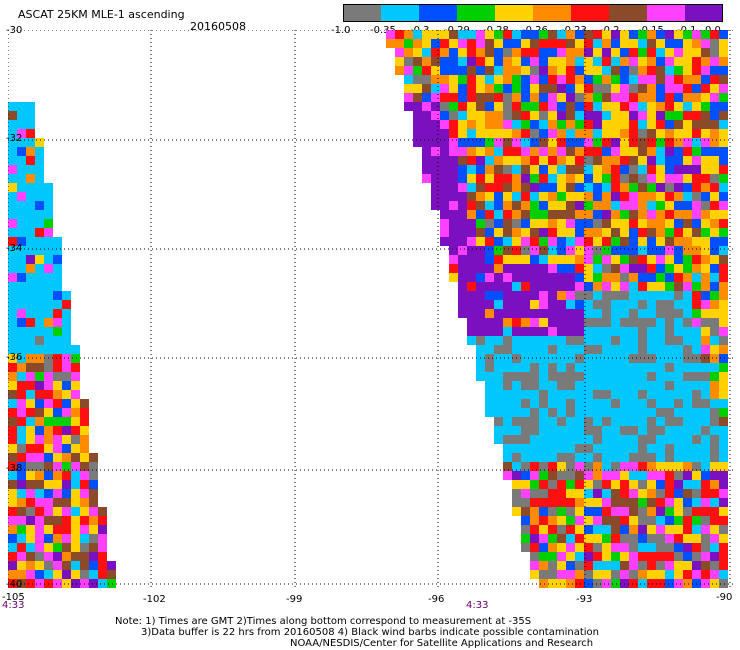  I want to click on lon-tick-102: -102, so click(154, 599).